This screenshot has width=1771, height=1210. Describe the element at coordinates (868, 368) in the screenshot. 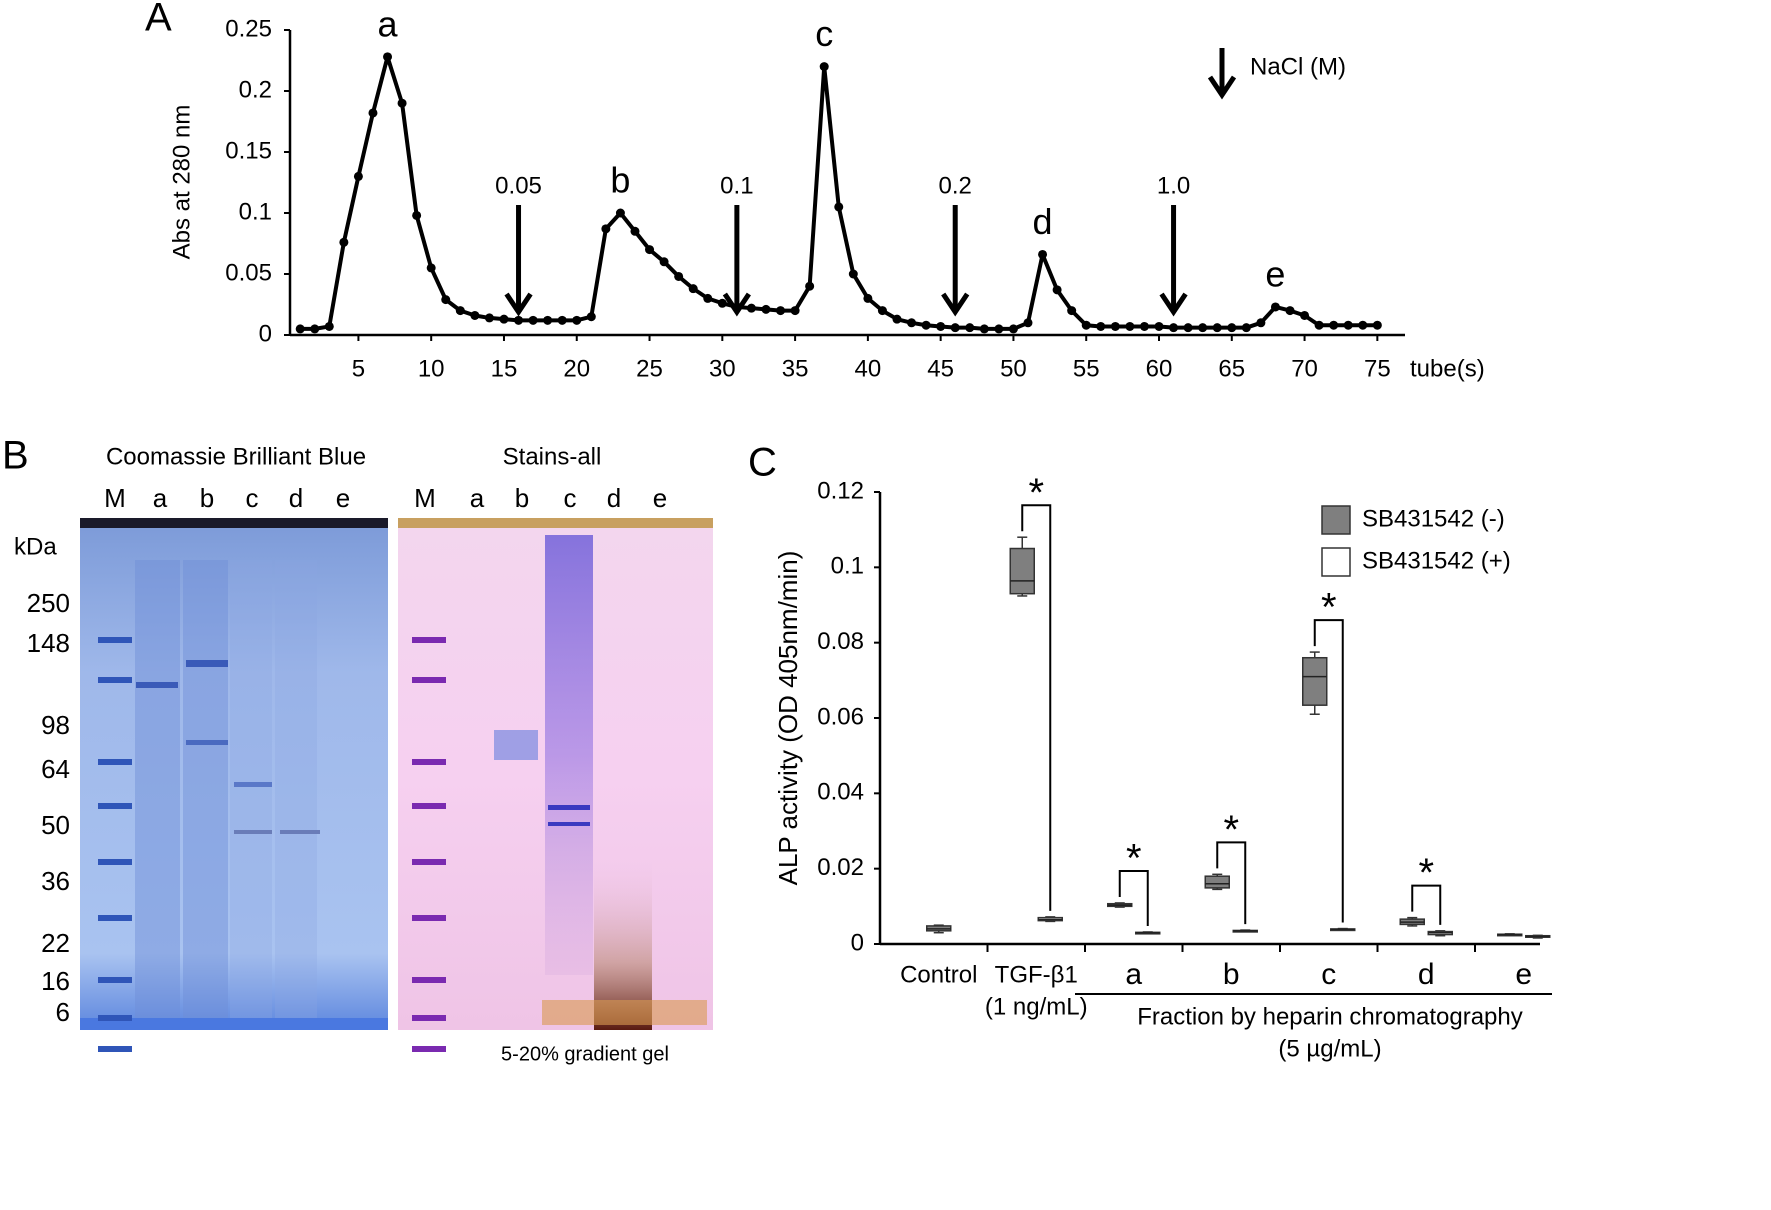

I see `x-tick-label: 40` at that location.